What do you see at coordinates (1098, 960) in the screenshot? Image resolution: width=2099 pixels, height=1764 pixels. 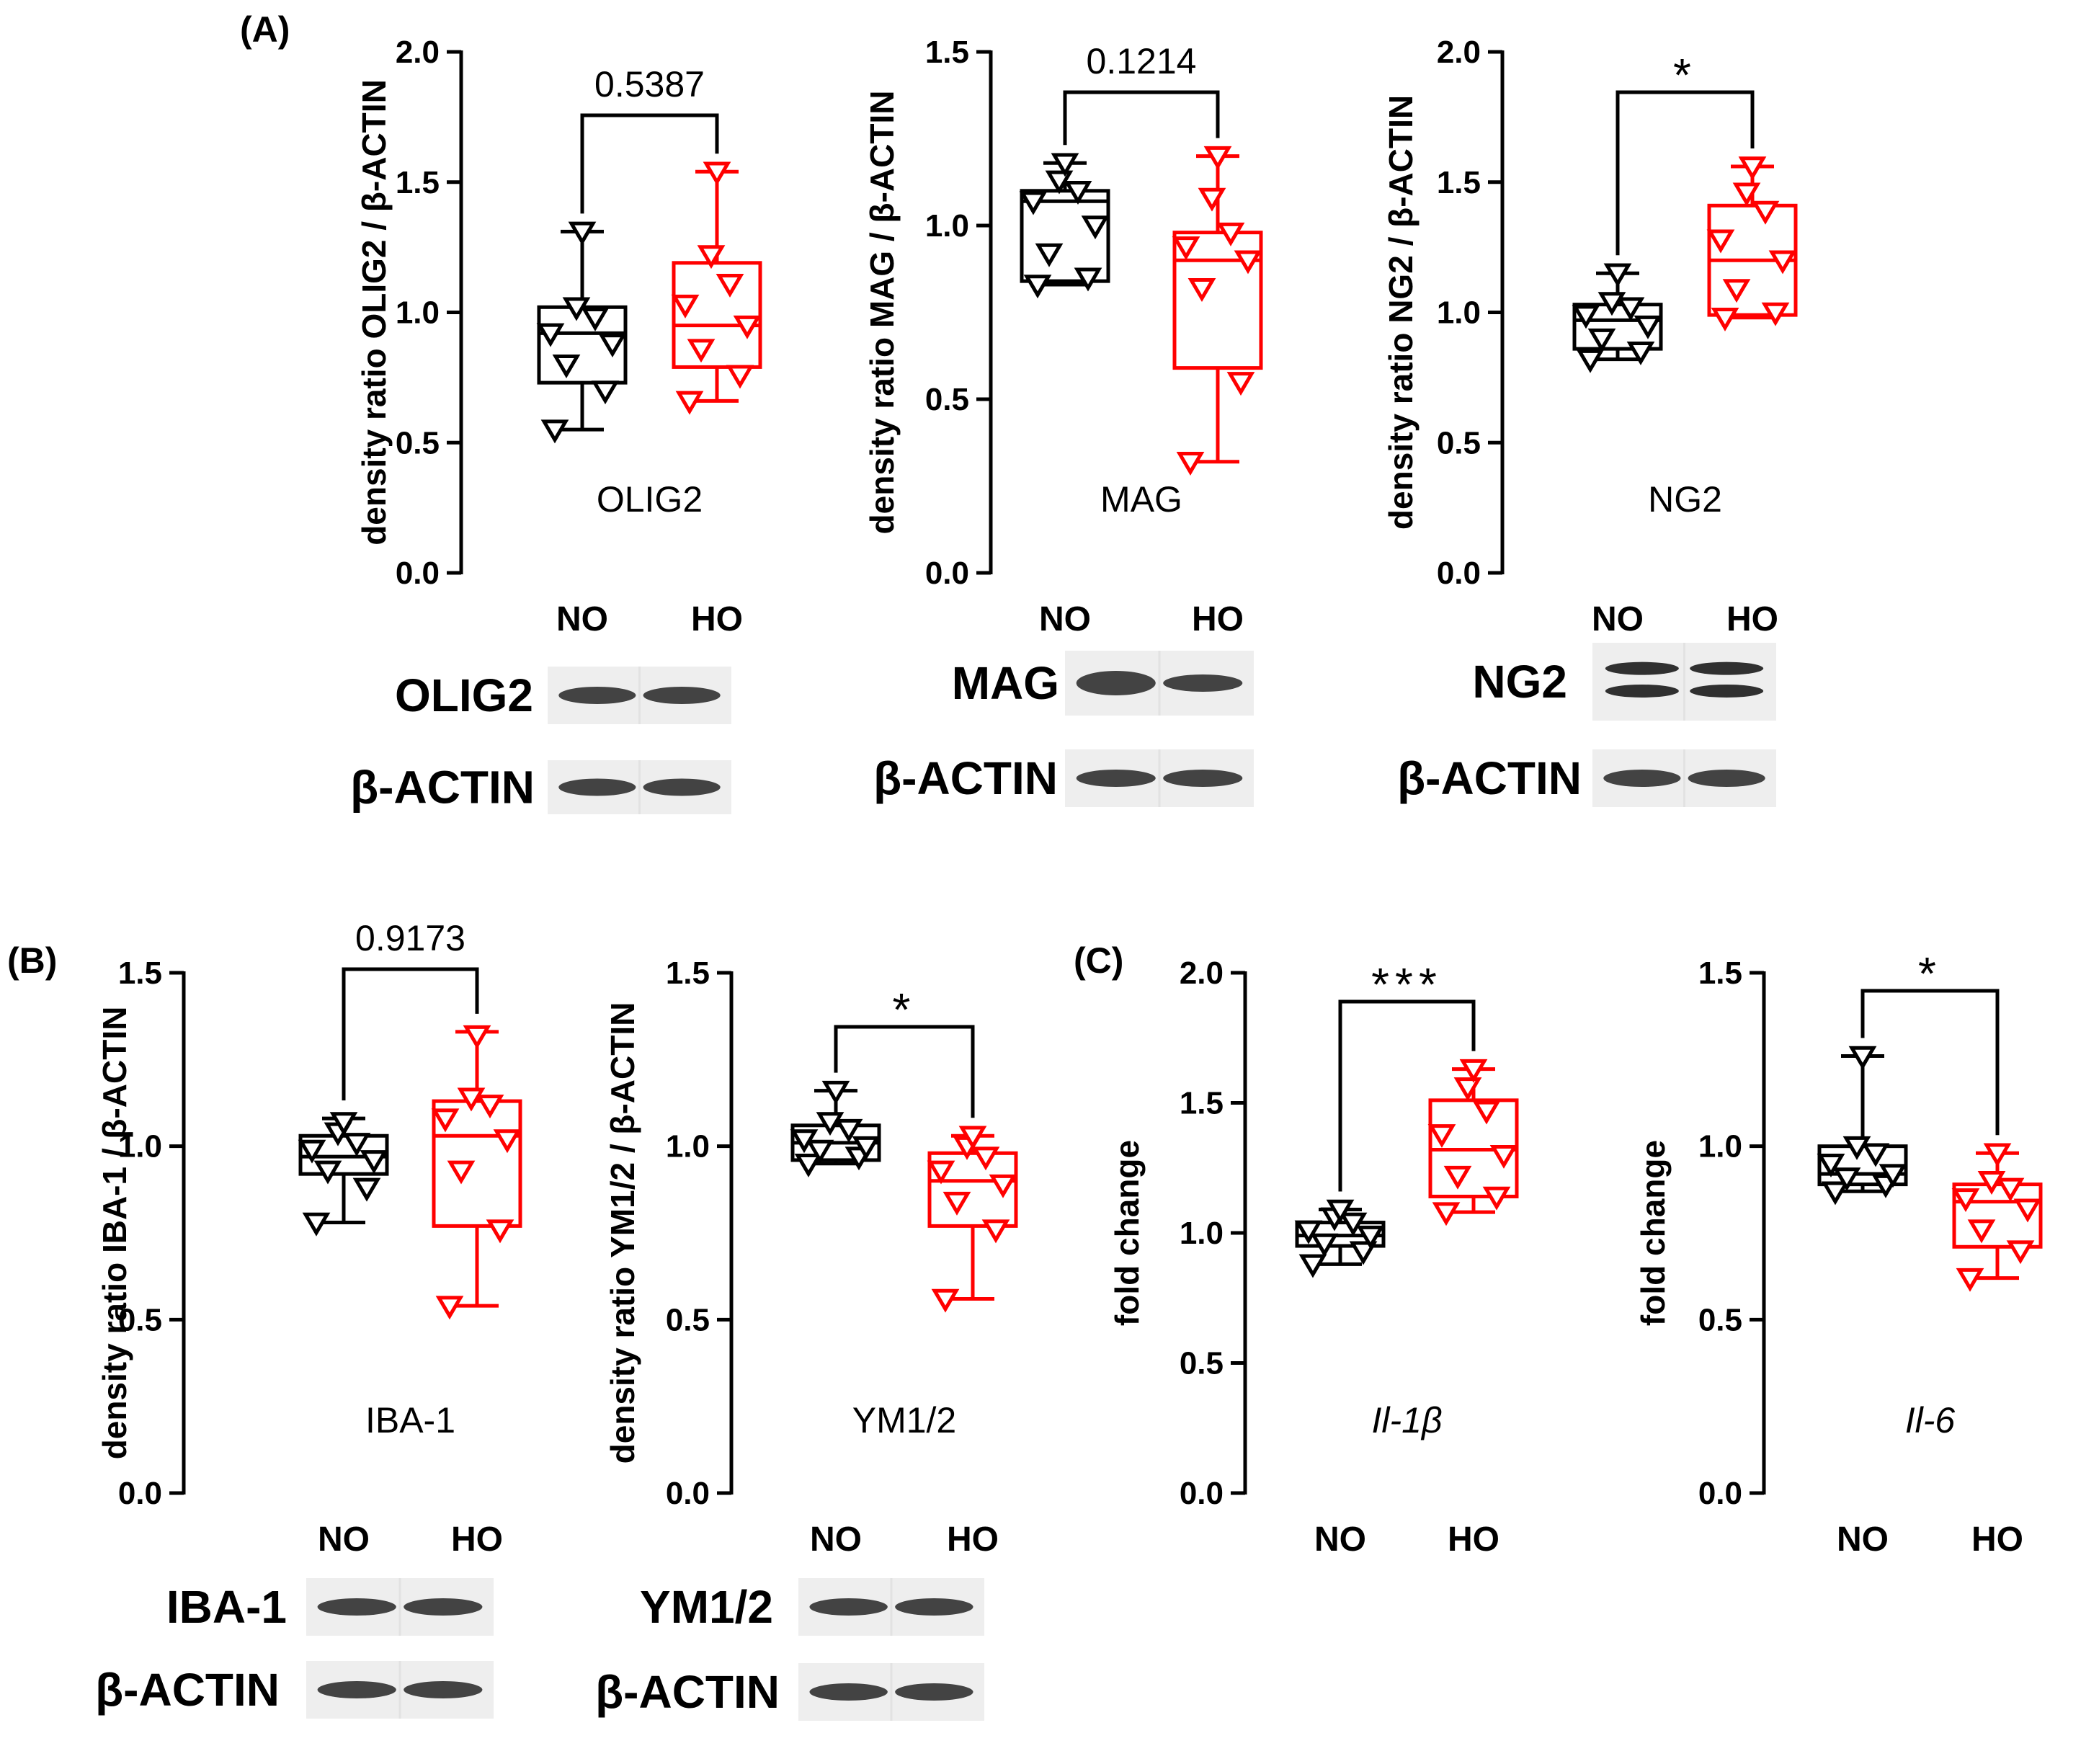 I see `panel-label-c: (C)` at bounding box center [1098, 960].